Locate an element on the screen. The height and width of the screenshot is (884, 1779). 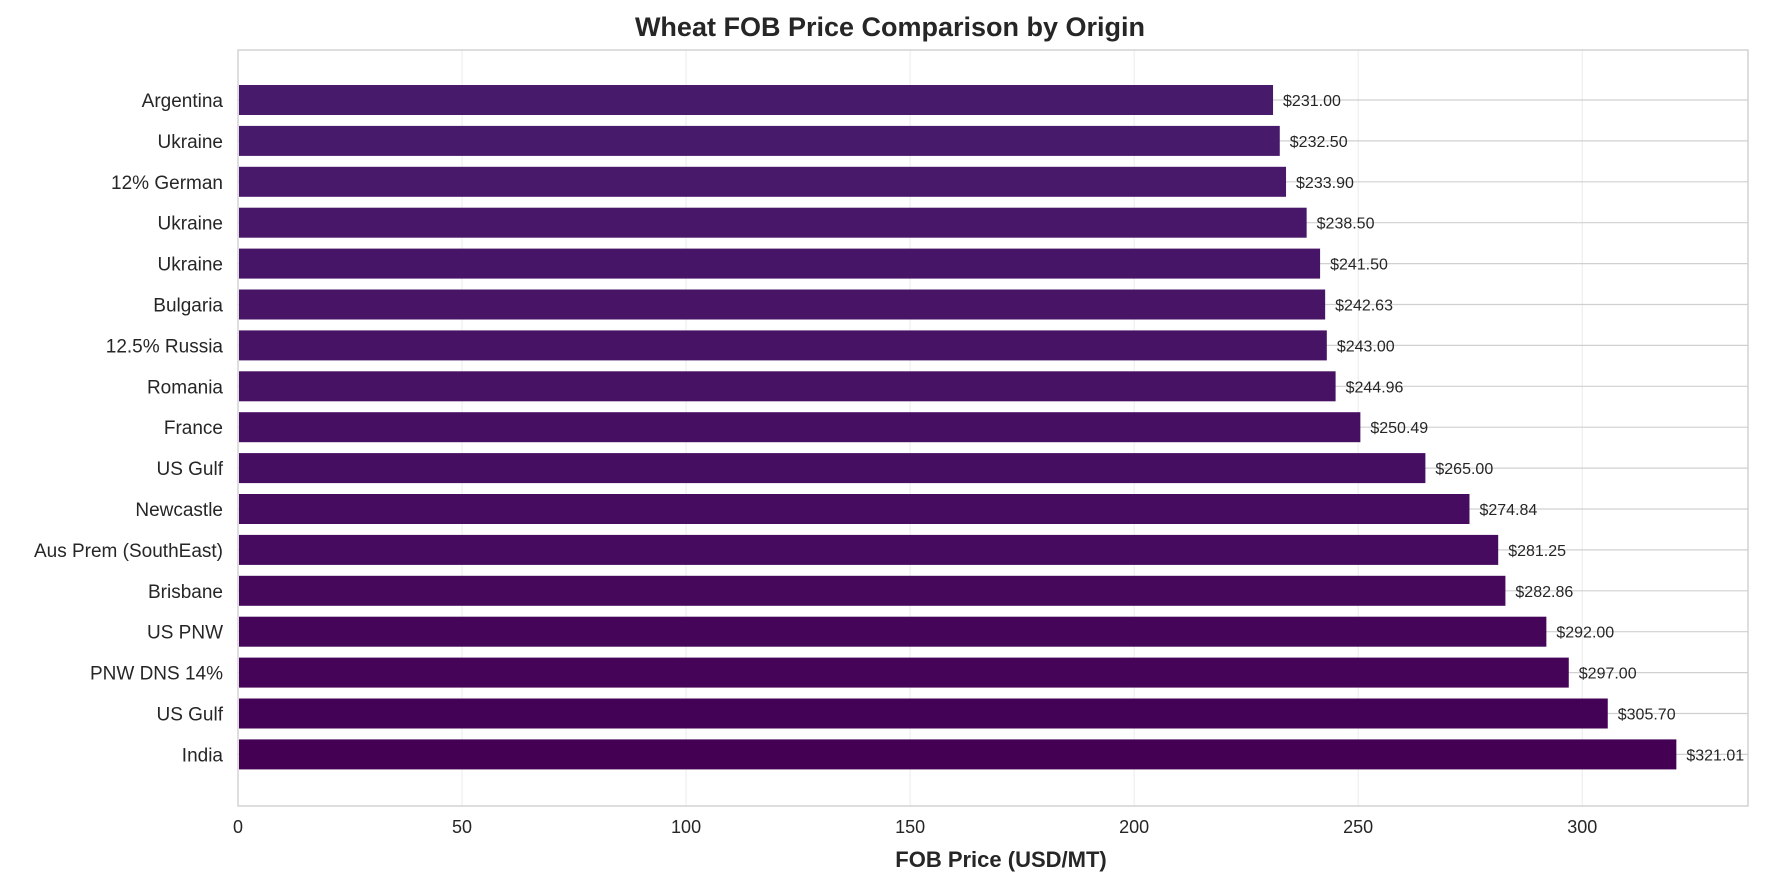
data-label: $297.00 is located at coordinates (1608, 674).